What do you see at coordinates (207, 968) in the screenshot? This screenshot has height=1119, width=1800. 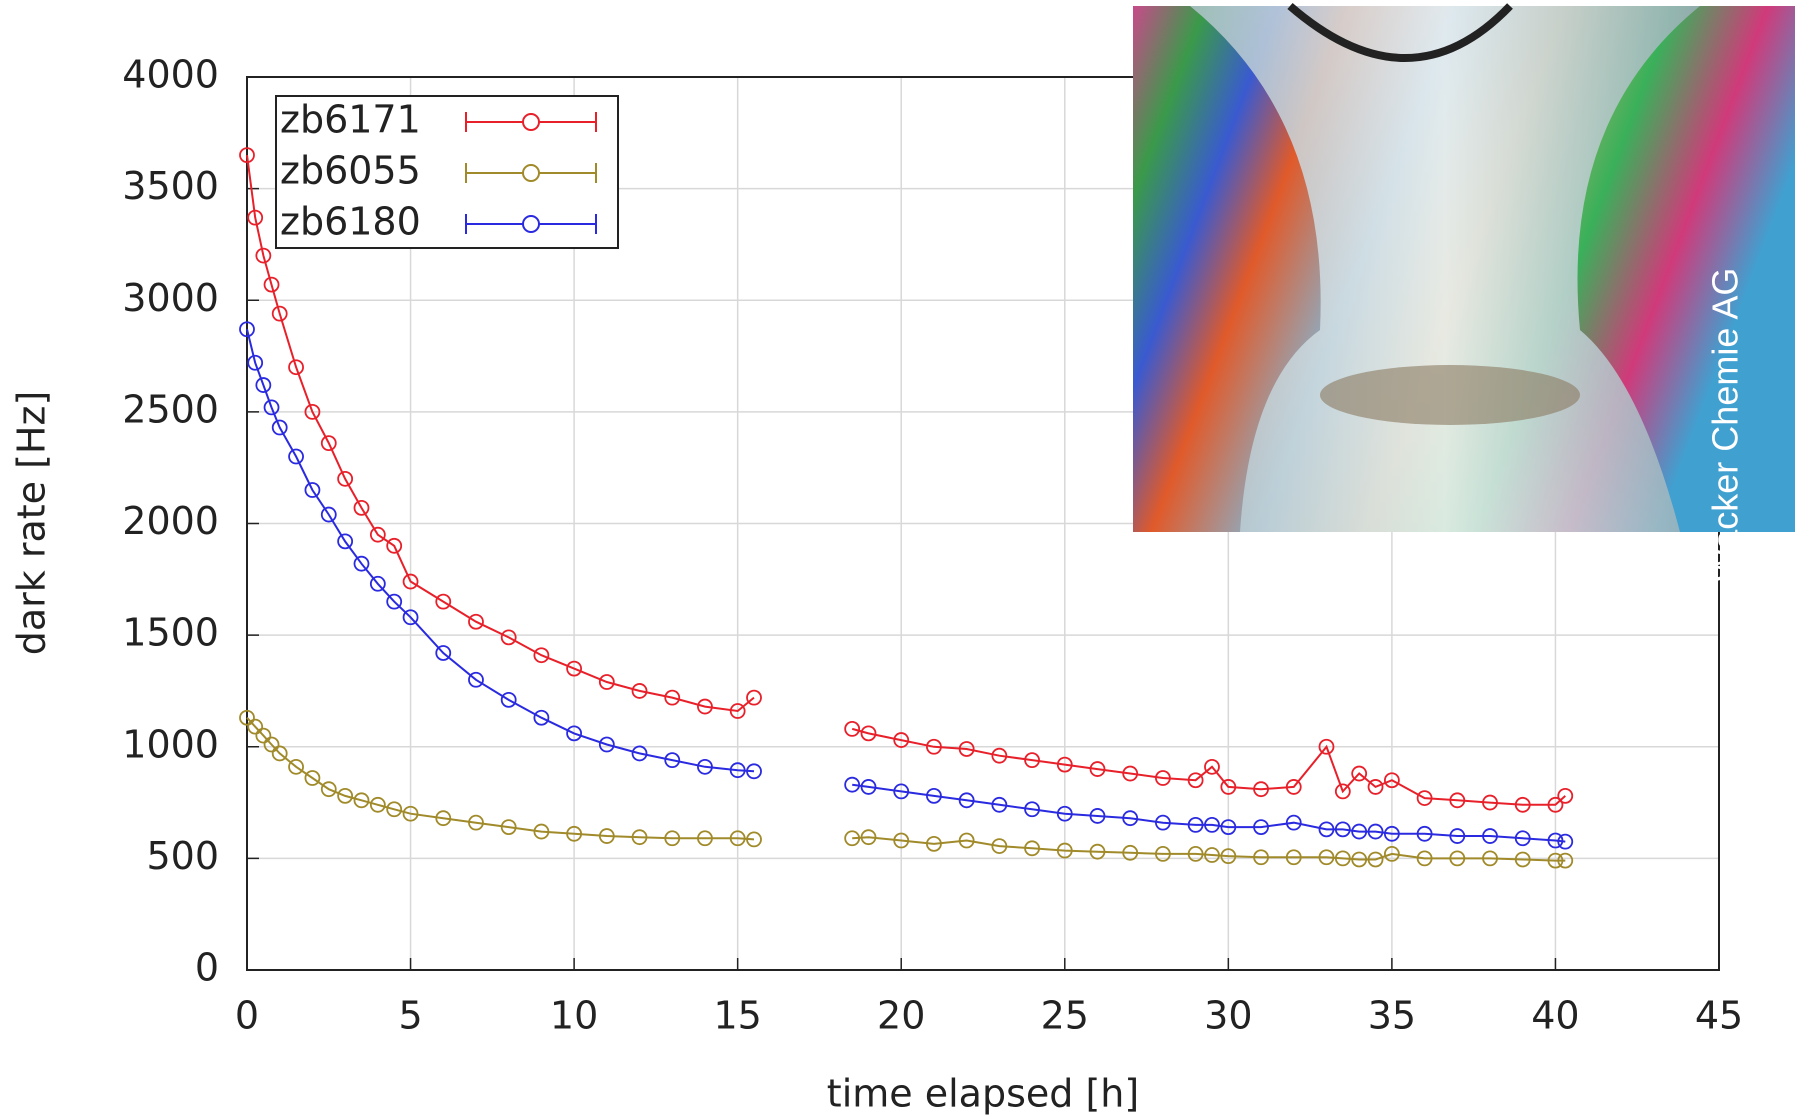 I see `y-tick-label: 0` at bounding box center [207, 968].